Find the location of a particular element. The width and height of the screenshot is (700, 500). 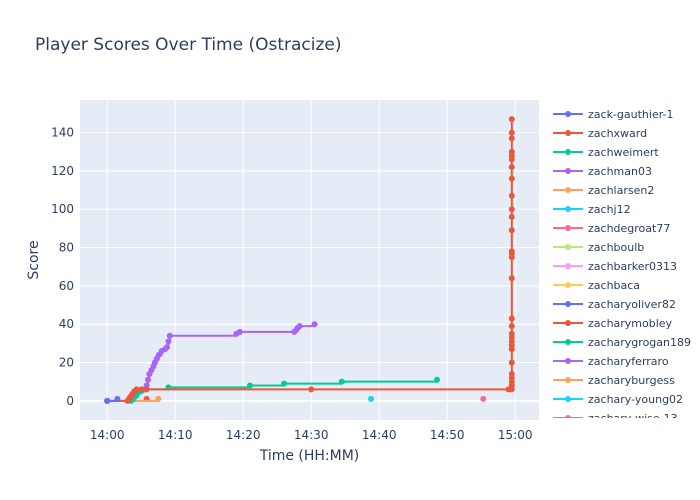

x-tick-label: 14:20 is located at coordinates (243, 435).